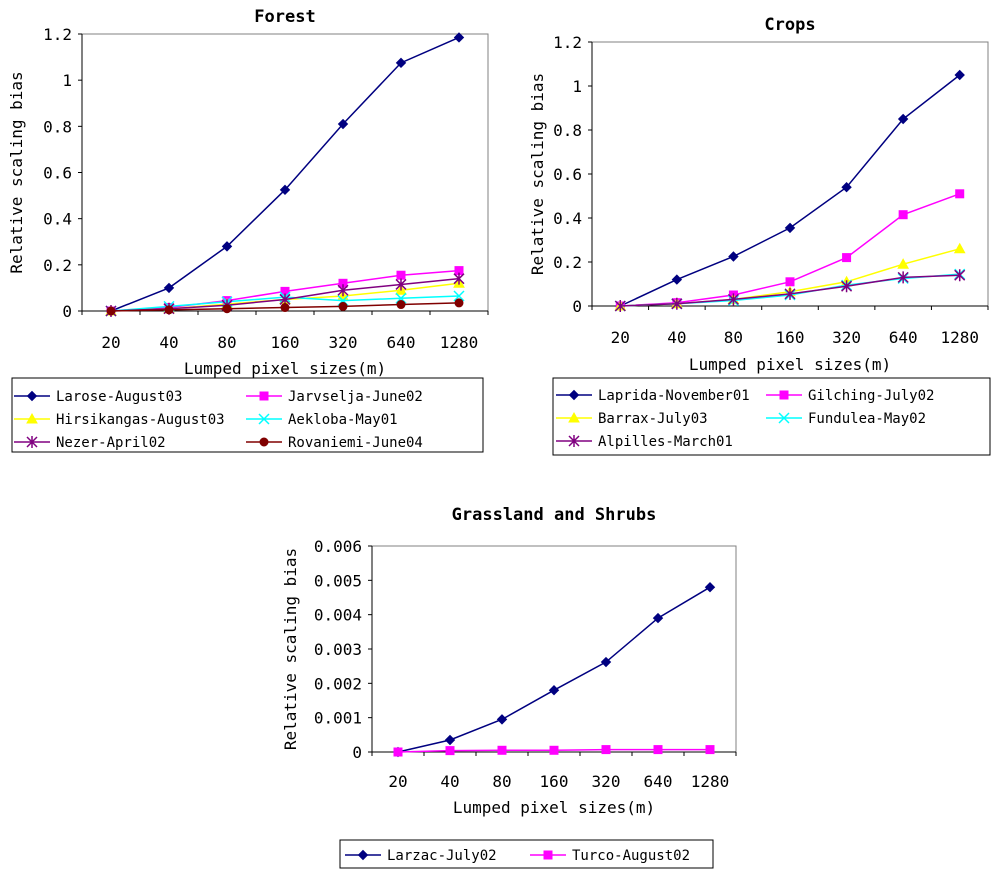  What do you see at coordinates (16, 172) in the screenshot?
I see `forest-y-axis-label: Relative scaling bias` at bounding box center [16, 172].